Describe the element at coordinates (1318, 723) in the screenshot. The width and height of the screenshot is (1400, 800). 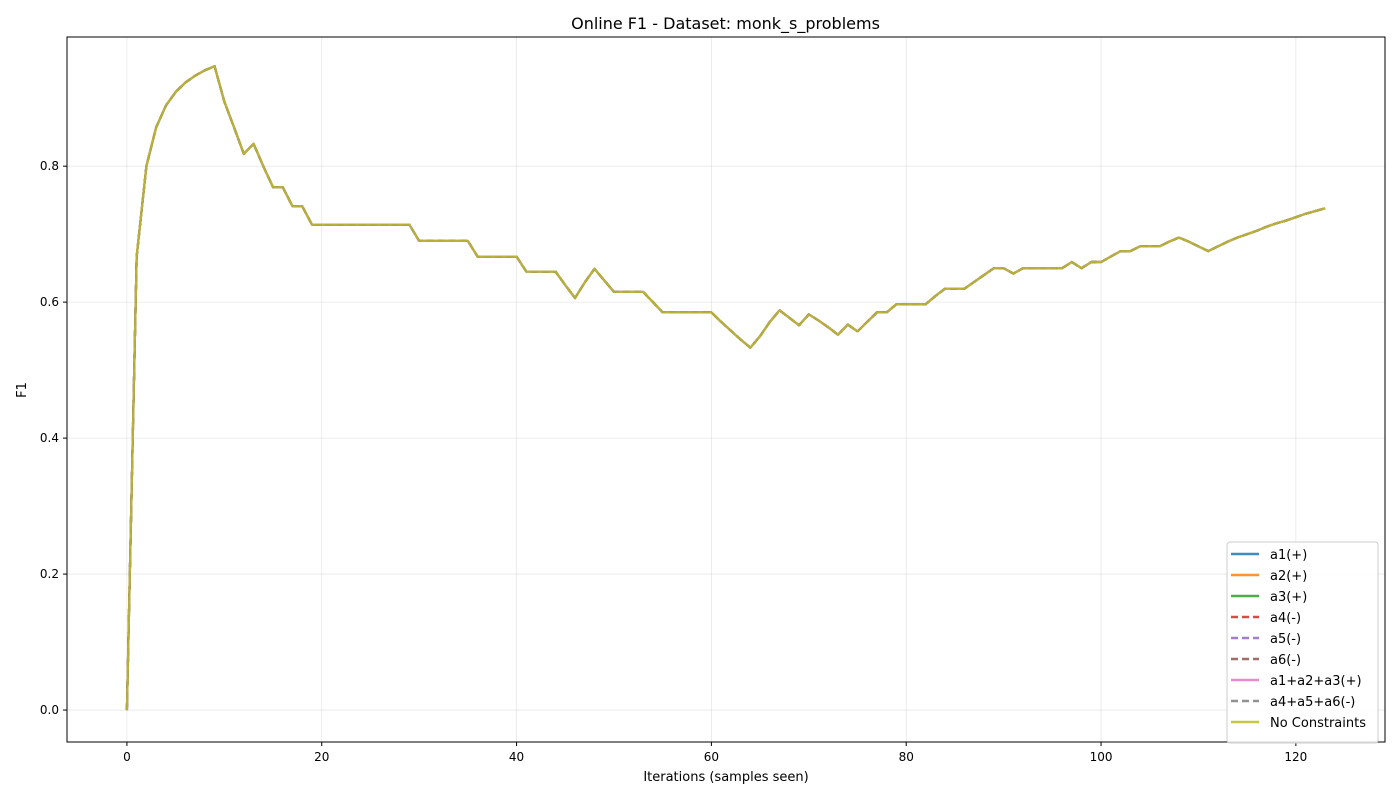
I see `legend-label: No Constraints` at that location.